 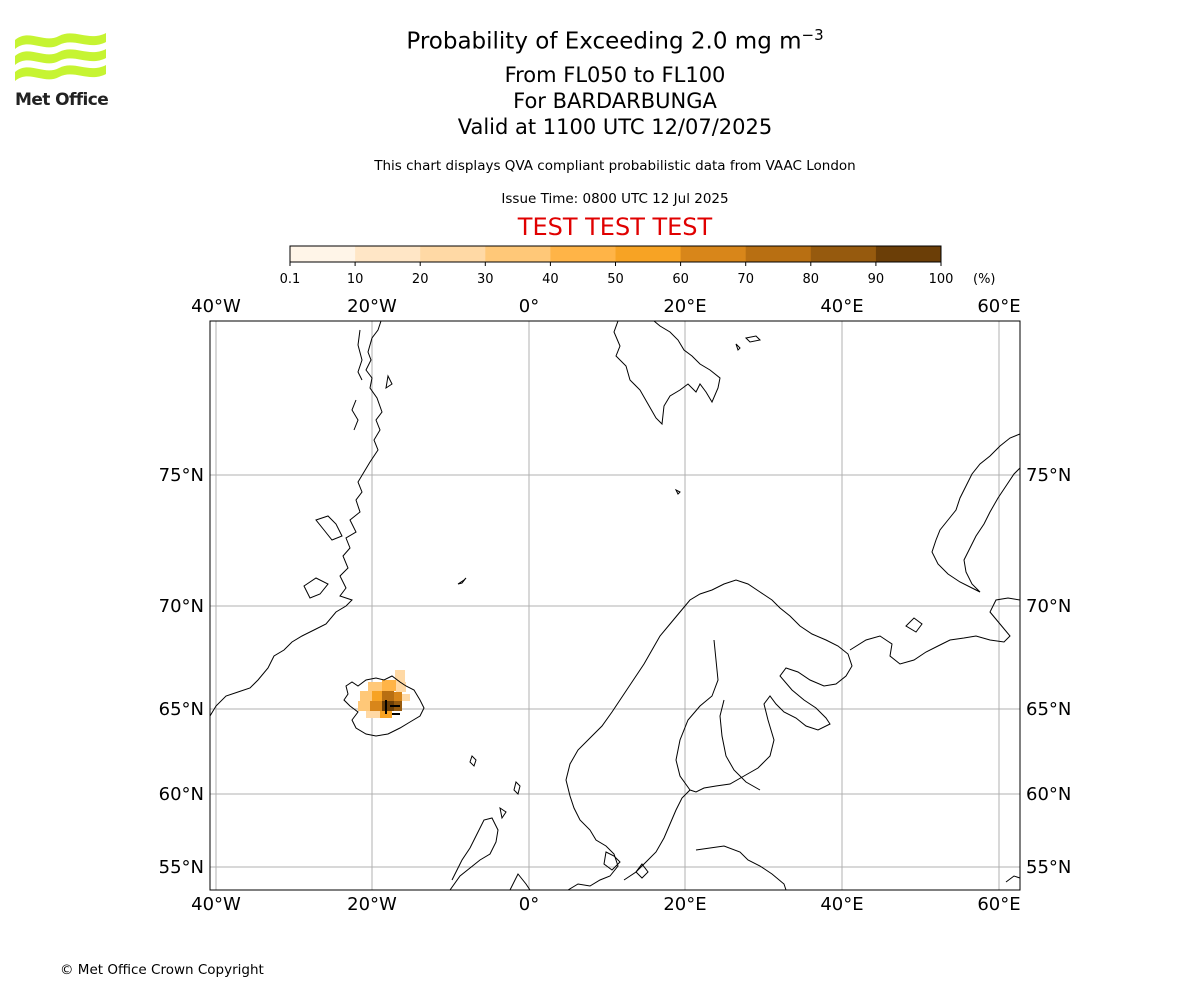 I want to click on issue-time: Issue Time: 0800 UTC 12 Jul 2025, so click(x=615, y=199).